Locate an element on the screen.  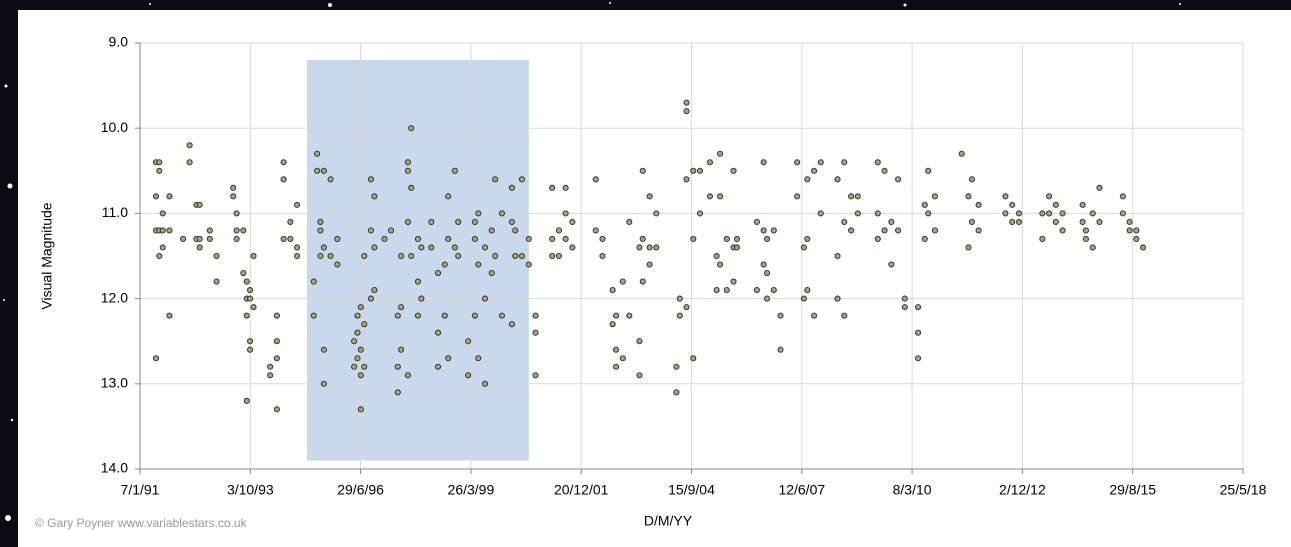
y-axis-label: Visual Magnitude is located at coordinates (47, 255).